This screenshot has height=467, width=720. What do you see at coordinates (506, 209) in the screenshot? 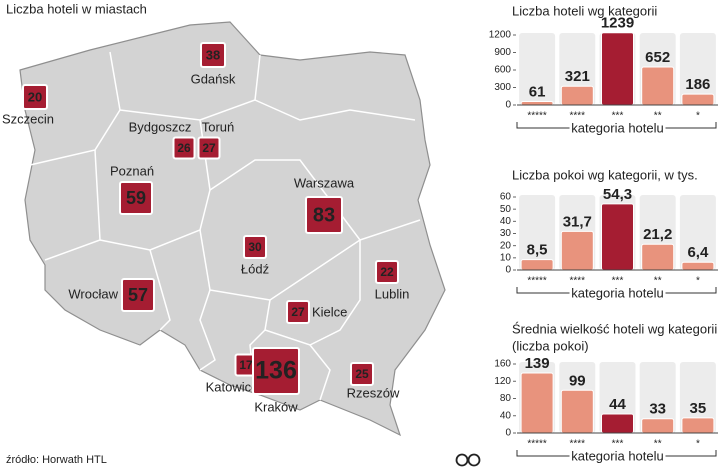
I see `y-tick-label: 50` at bounding box center [506, 209].